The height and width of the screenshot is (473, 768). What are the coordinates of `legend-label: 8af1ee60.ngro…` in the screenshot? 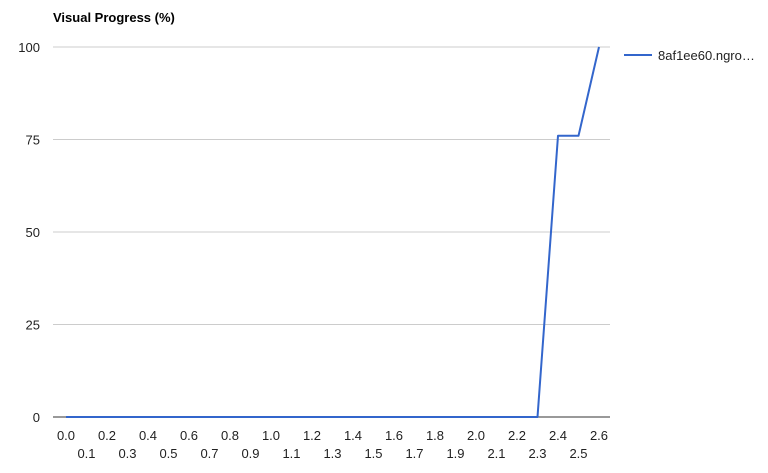 It's located at (706, 55).